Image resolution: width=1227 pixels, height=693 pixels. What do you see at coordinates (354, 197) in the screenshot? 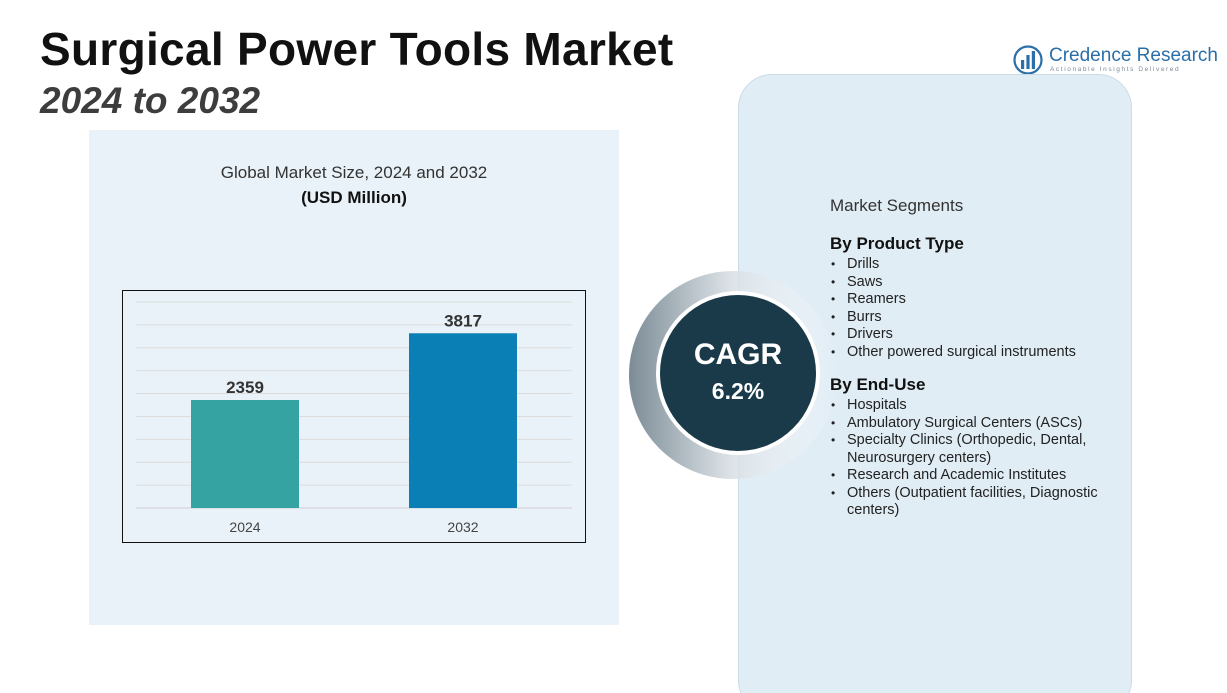
I see `chart-unit: (USD Million)` at bounding box center [354, 197].